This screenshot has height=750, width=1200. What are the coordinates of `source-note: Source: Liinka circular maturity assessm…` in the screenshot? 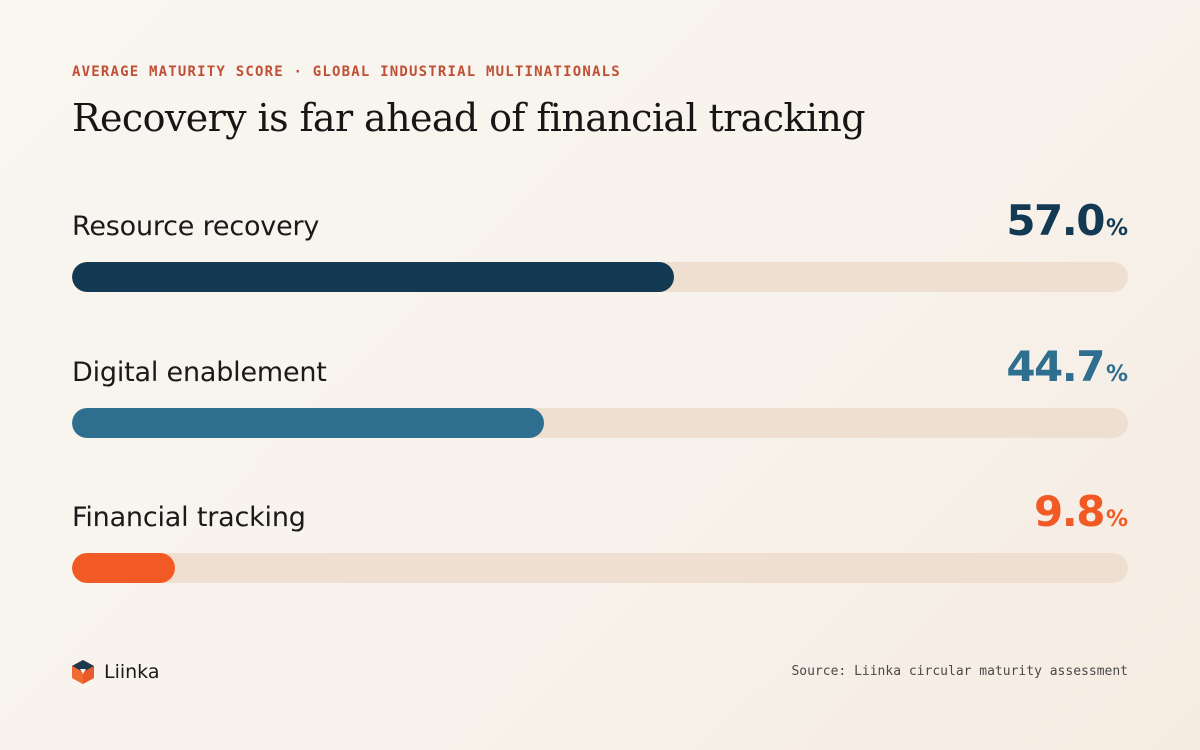 It's located at (959, 671).